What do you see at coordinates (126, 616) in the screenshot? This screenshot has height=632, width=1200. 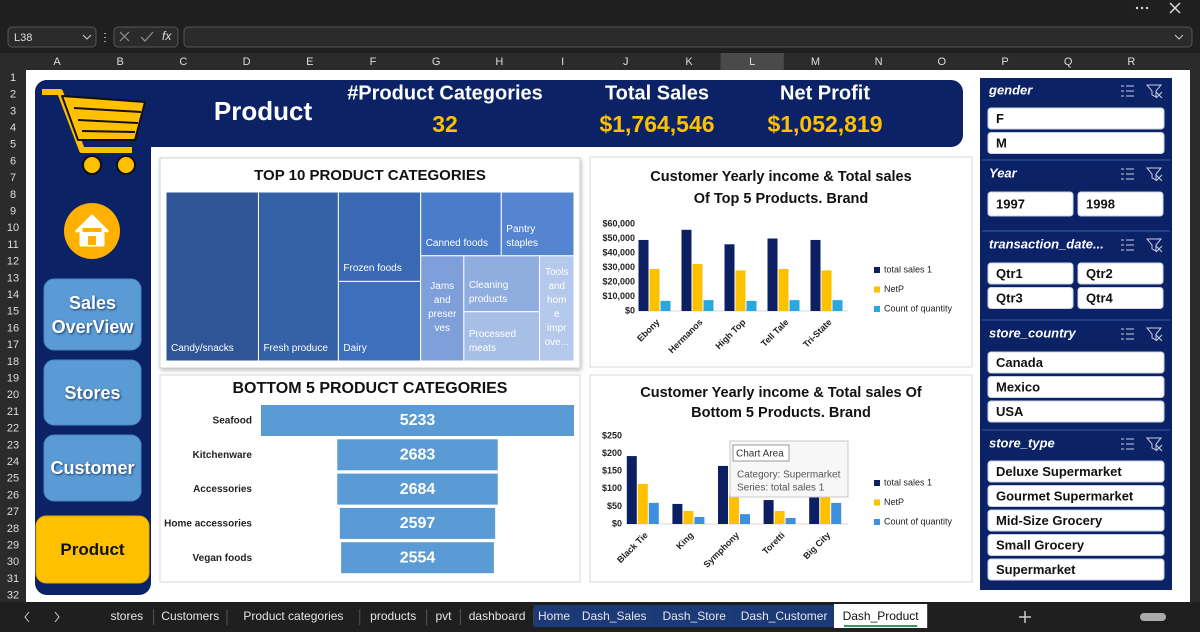 I see `sheet-tab: stores` at bounding box center [126, 616].